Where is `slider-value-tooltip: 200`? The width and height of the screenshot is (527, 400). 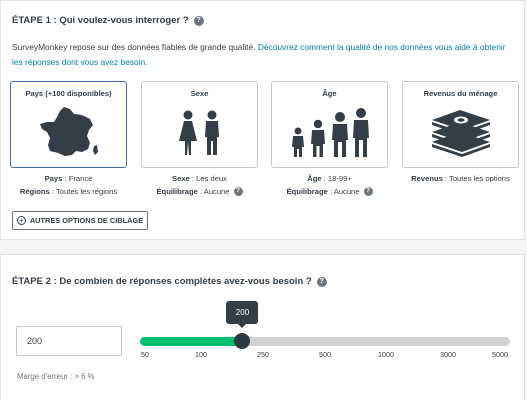 slider-value-tooltip: 200 is located at coordinates (242, 312).